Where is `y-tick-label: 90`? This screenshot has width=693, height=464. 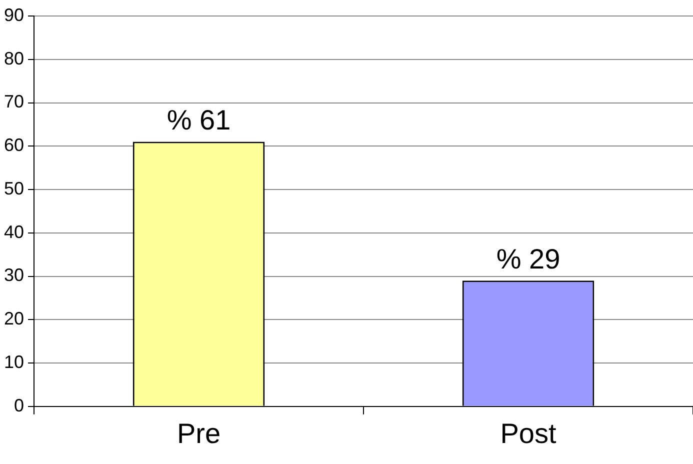
y-tick-label: 90 is located at coordinates (14, 14).